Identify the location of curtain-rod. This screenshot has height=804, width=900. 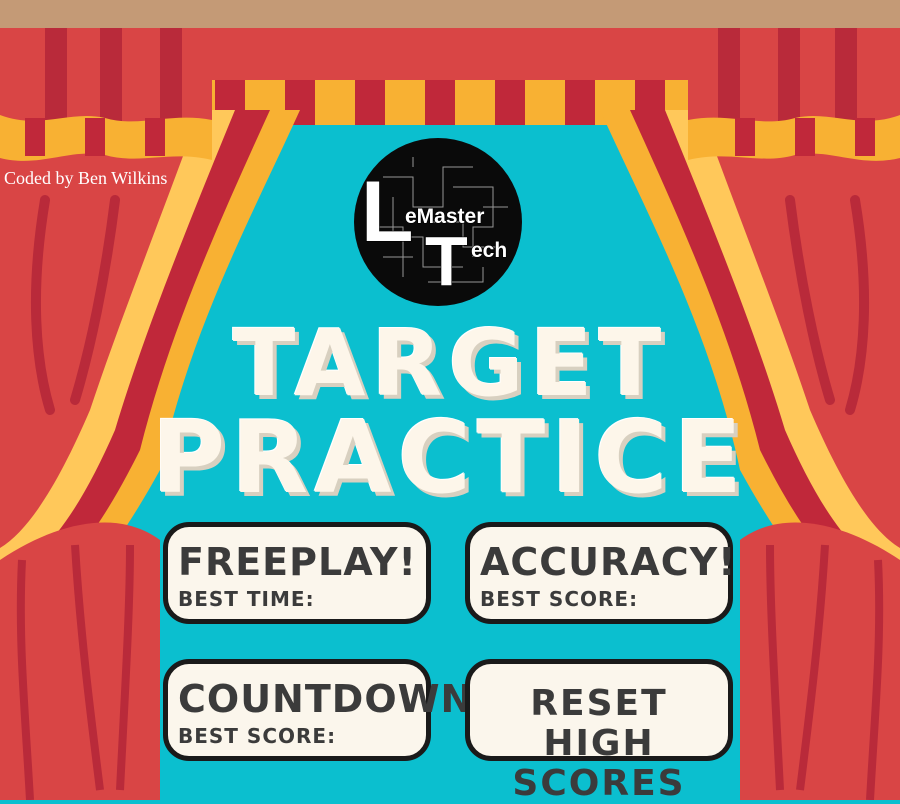
(450, 15).